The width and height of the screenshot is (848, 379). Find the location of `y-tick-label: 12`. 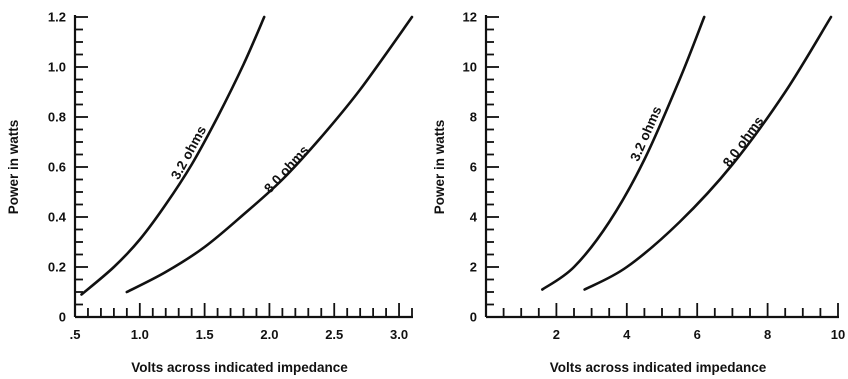

y-tick-label: 12 is located at coordinates (470, 17).